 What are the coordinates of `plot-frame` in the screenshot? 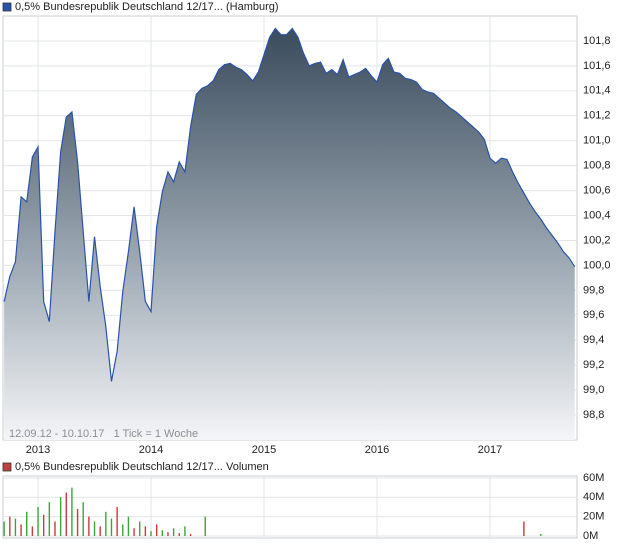 It's located at (290, 507).